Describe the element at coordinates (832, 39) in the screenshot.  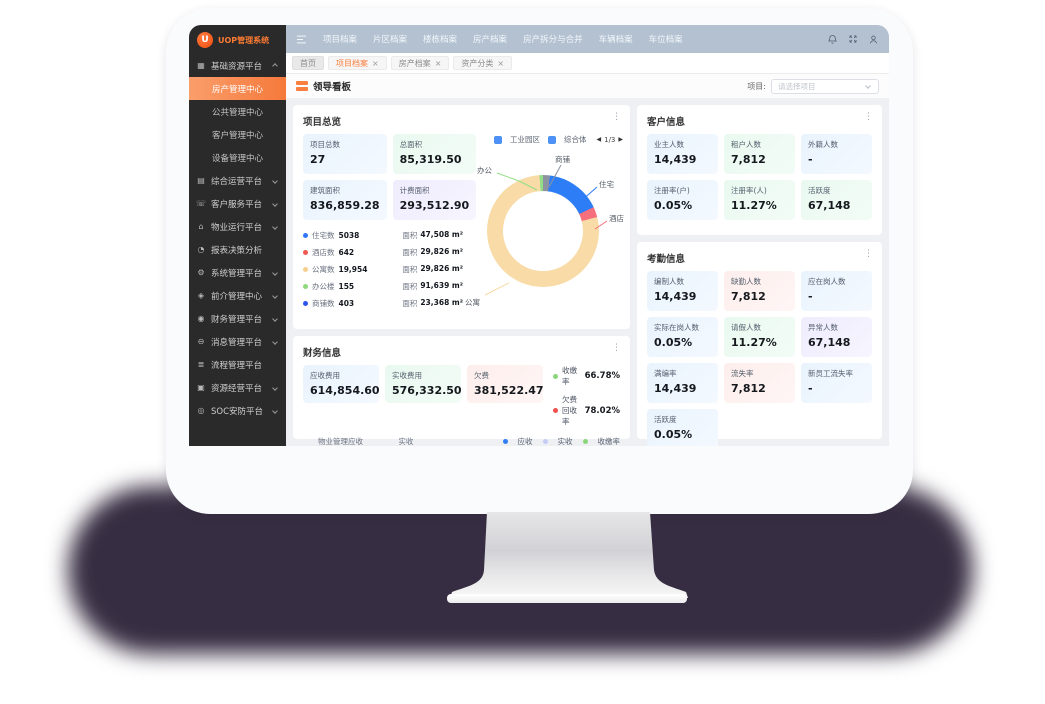
I see `bell-icon` at that location.